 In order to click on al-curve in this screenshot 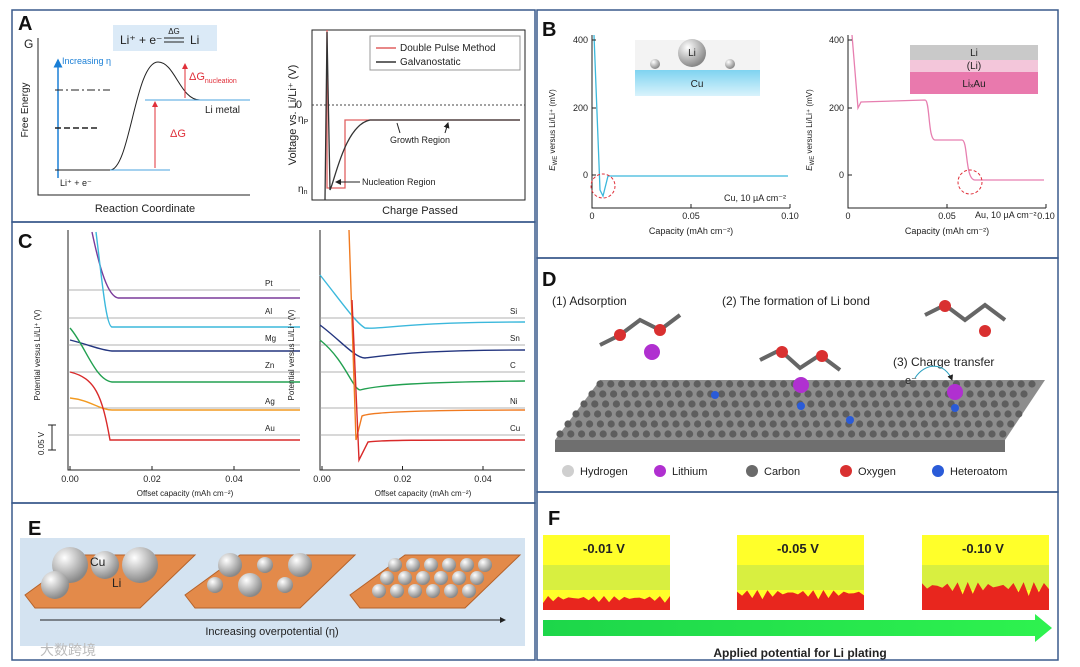, I will do `click(197, 279)`.